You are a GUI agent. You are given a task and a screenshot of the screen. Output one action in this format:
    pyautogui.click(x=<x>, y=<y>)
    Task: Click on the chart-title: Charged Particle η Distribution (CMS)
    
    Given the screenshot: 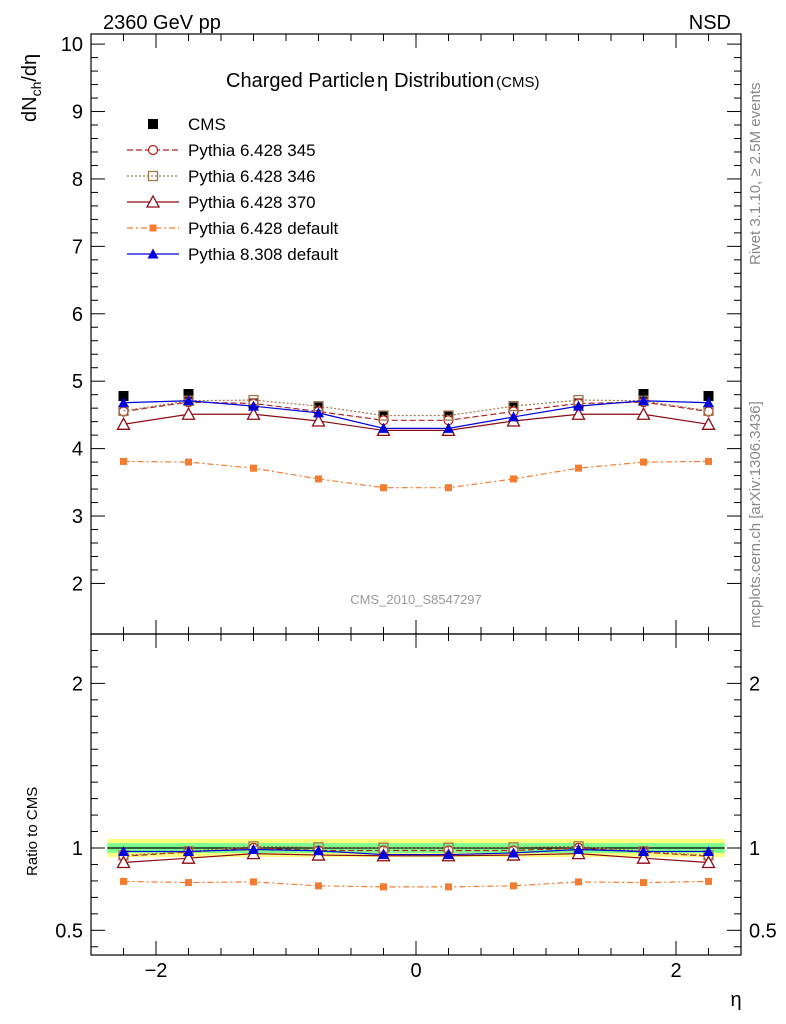 What is the action you would take?
    pyautogui.click(x=382, y=81)
    